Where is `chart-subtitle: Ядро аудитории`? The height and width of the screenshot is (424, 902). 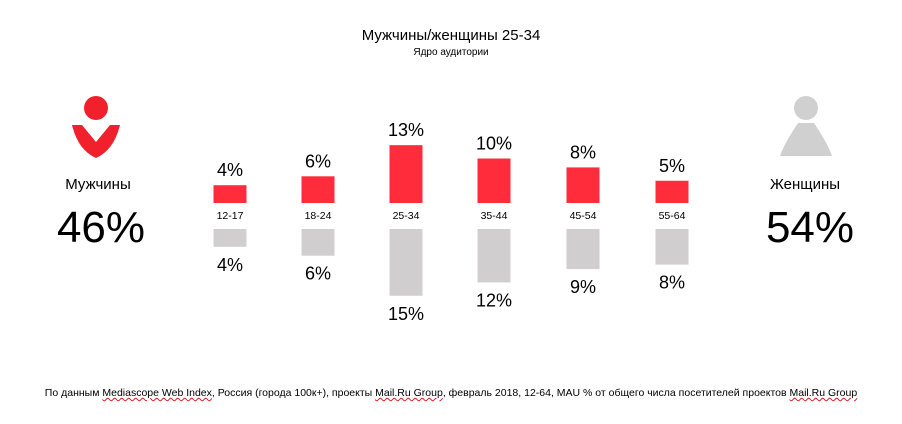
chart-subtitle: Ядро аудитории is located at coordinates (451, 52).